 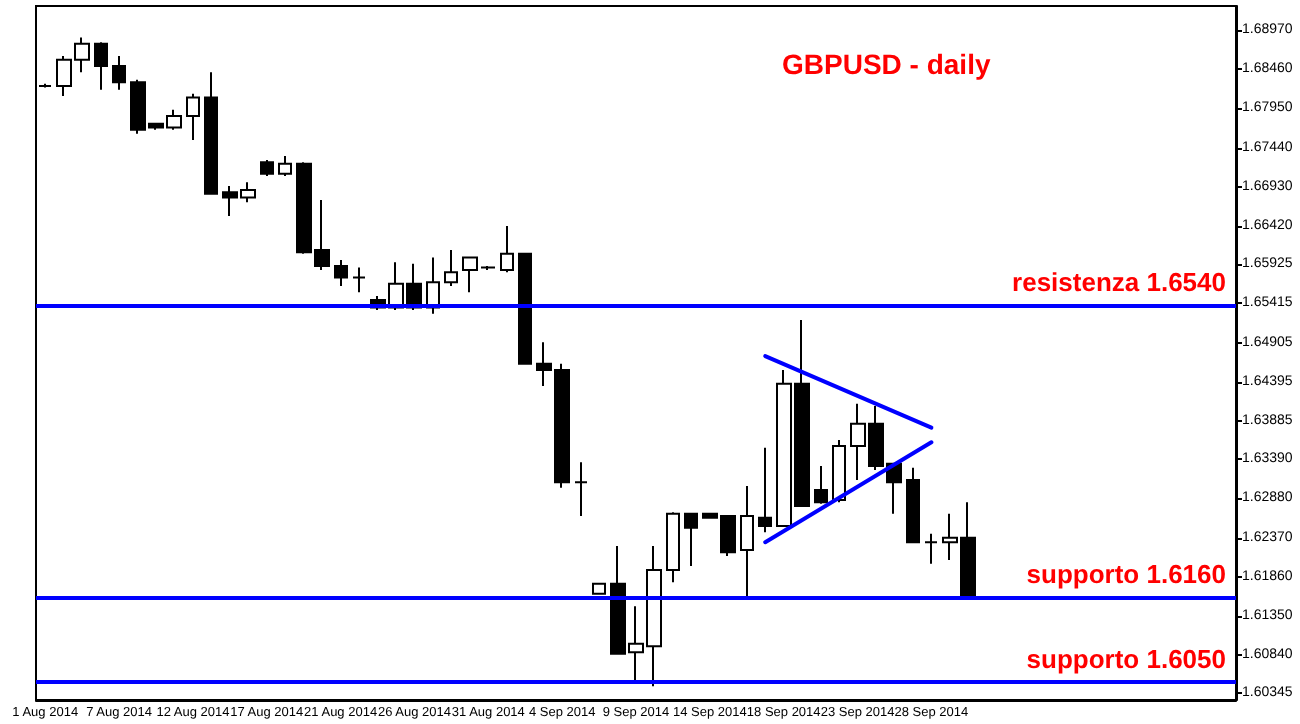 I want to click on text: GBPUSD - daily, so click(x=886, y=64).